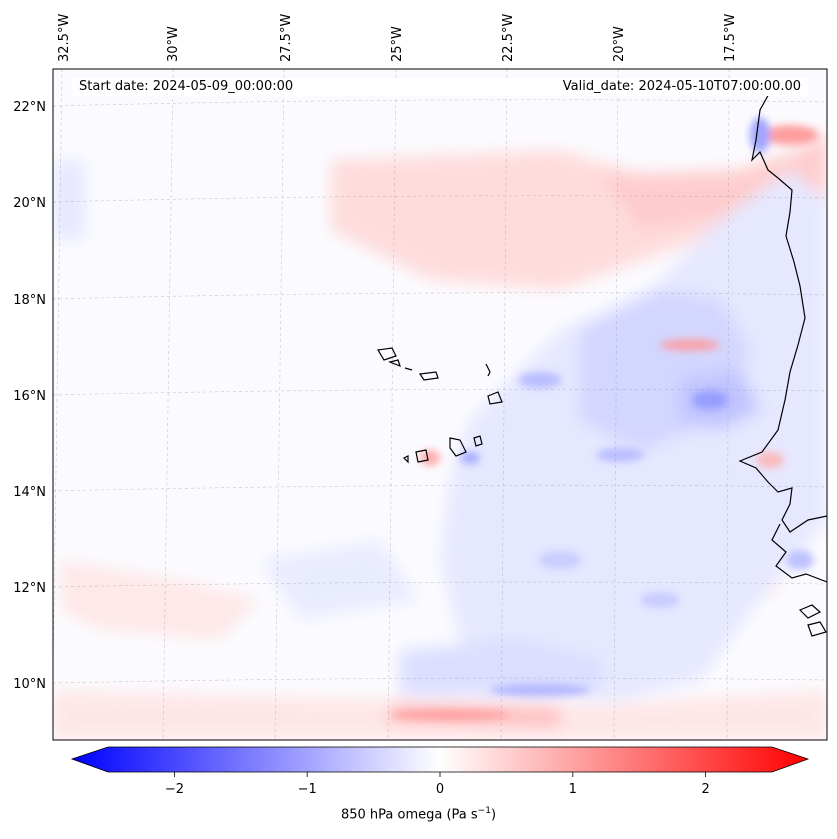  Describe the element at coordinates (307, 789) in the screenshot. I see `colorbar-tick-label: −1` at that location.